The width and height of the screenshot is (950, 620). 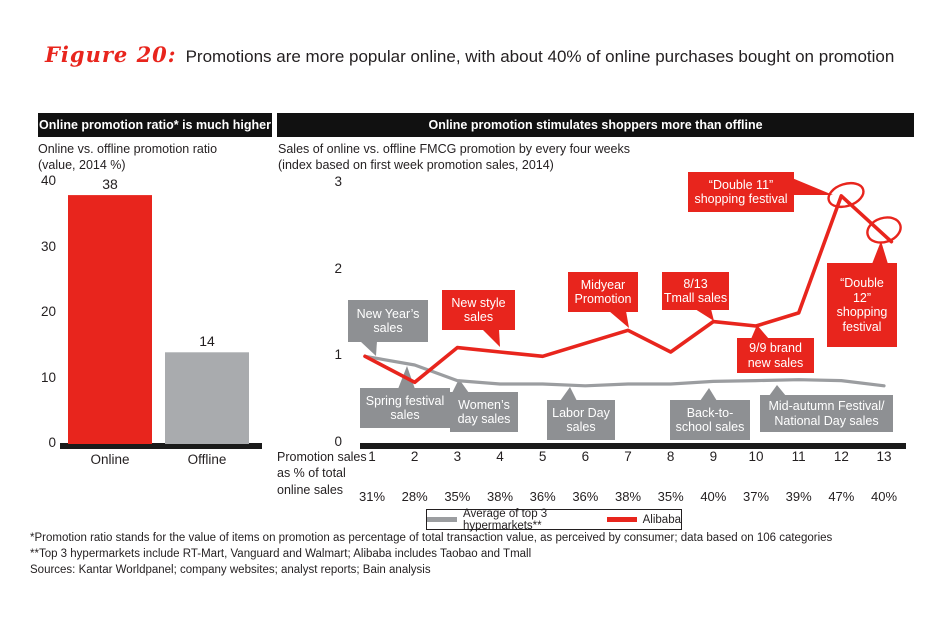 What do you see at coordinates (633, 446) in the screenshot?
I see `line-axis-baseline` at bounding box center [633, 446].